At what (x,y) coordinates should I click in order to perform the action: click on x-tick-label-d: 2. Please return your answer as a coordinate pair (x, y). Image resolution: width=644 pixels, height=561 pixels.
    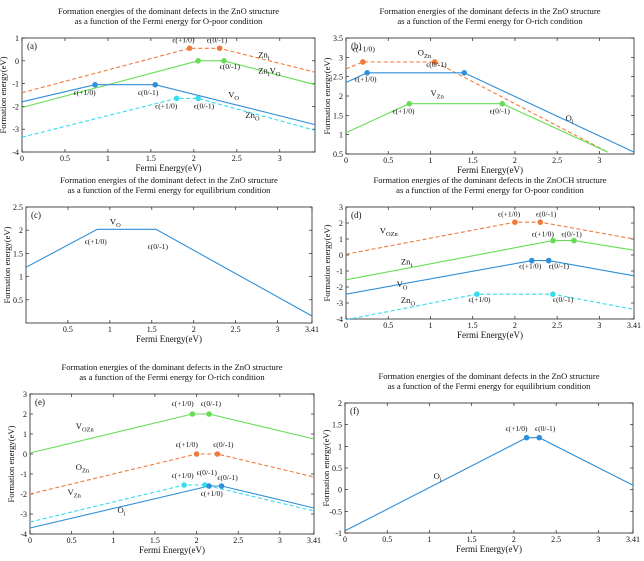
    Looking at the image, I should click on (515, 325).